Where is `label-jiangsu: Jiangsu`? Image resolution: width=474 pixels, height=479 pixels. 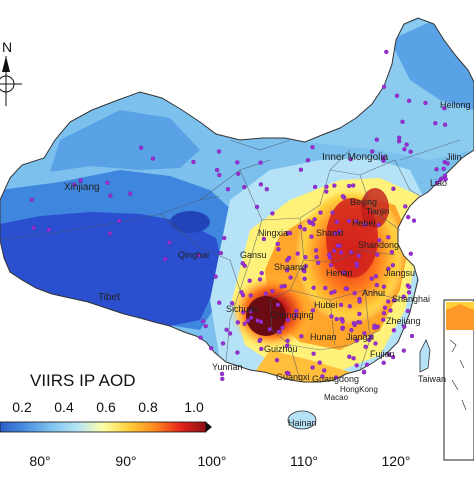
label-jiangsu: Jiangsu is located at coordinates (399, 273).